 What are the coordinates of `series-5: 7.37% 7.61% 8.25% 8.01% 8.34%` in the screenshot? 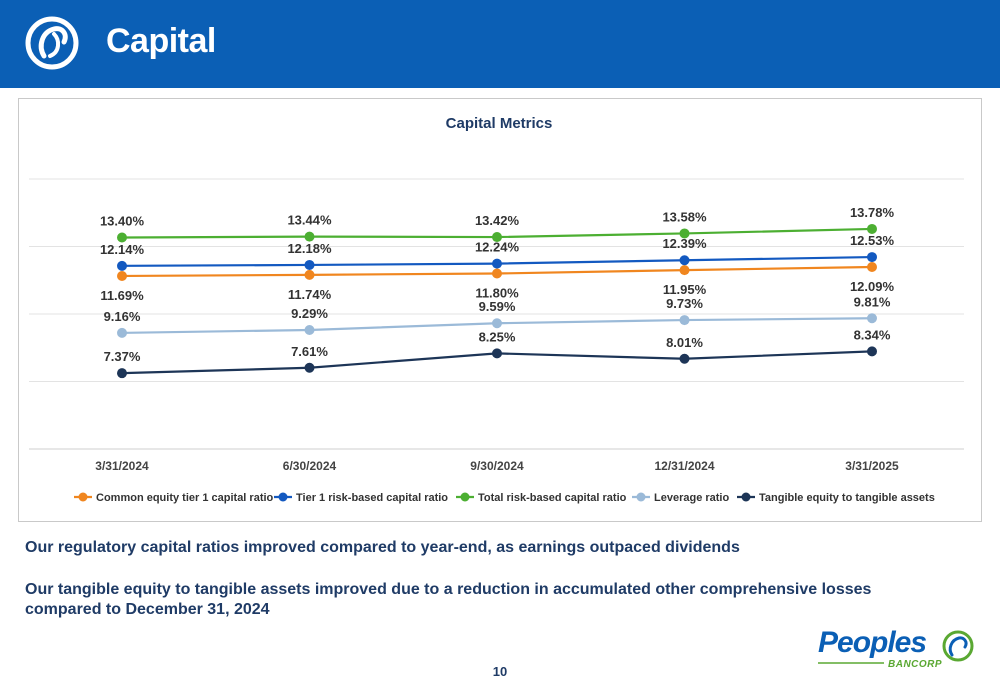 It's located at (497, 353).